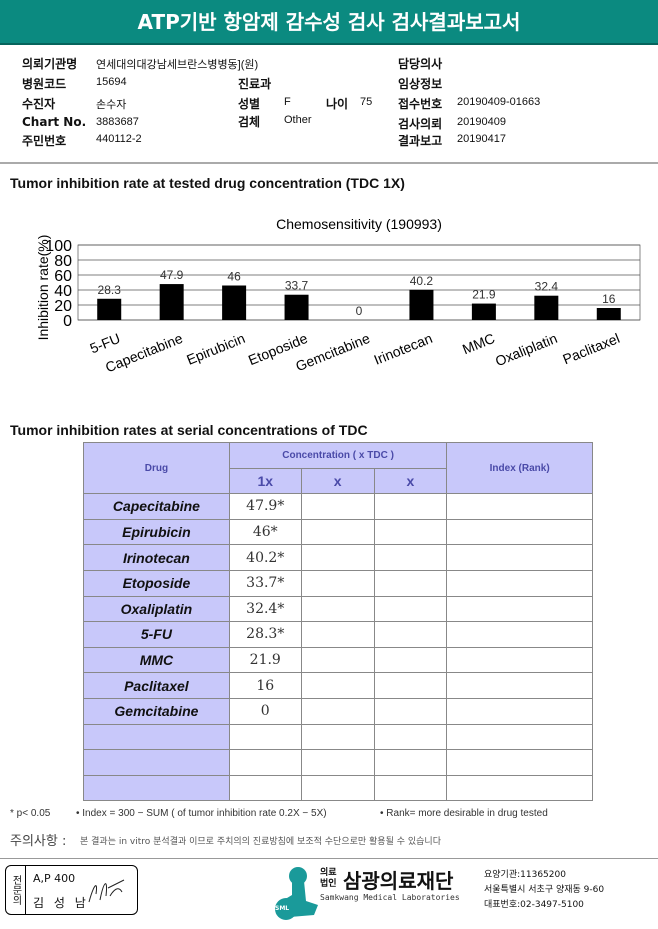  What do you see at coordinates (338, 634) in the screenshot?
I see `table-row: 5-FU 28.3*` at bounding box center [338, 634].